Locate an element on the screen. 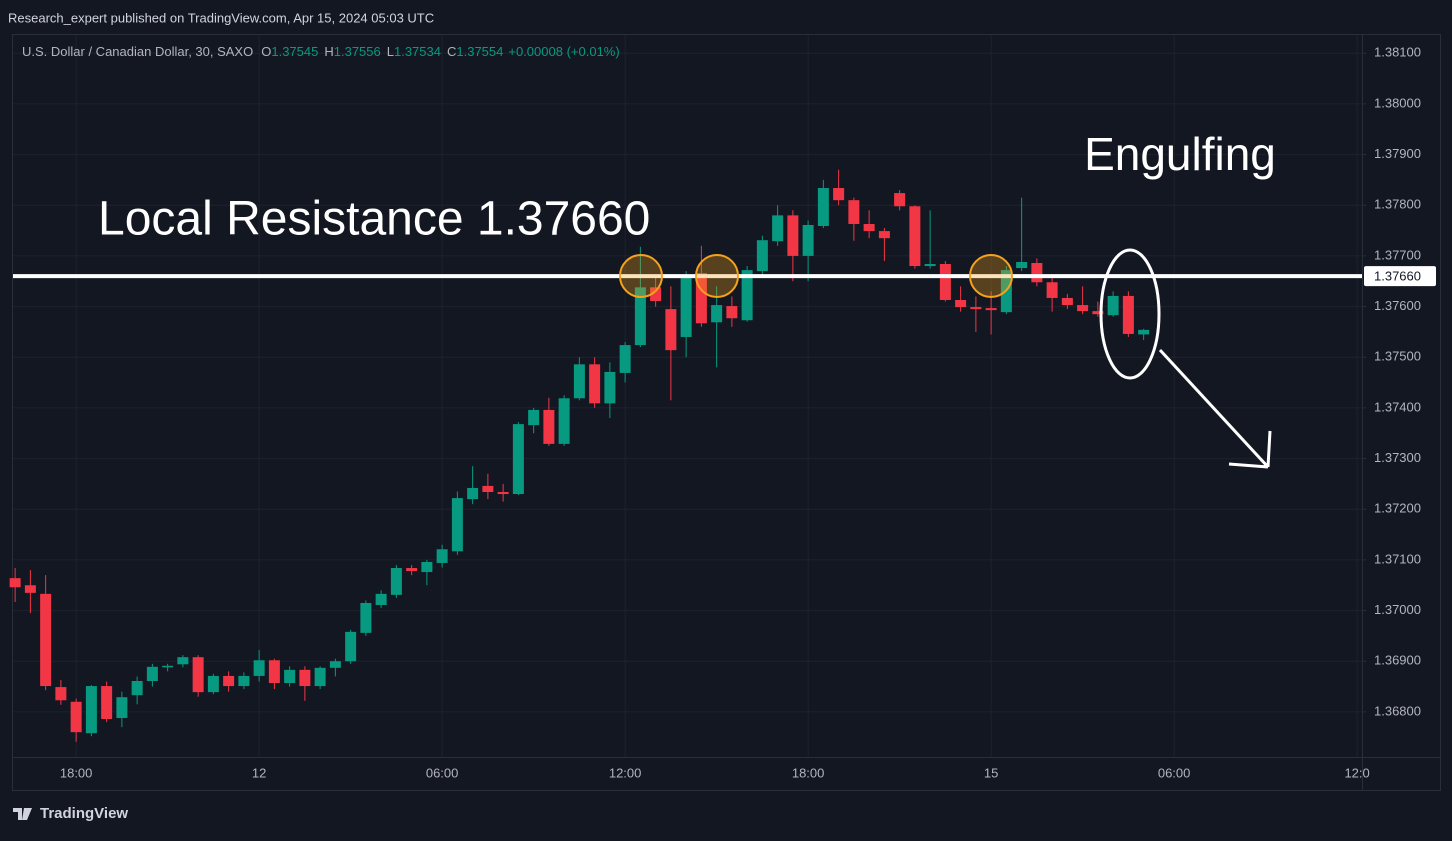 This screenshot has height=841, width=1452. legend-label: H is located at coordinates (328, 51).